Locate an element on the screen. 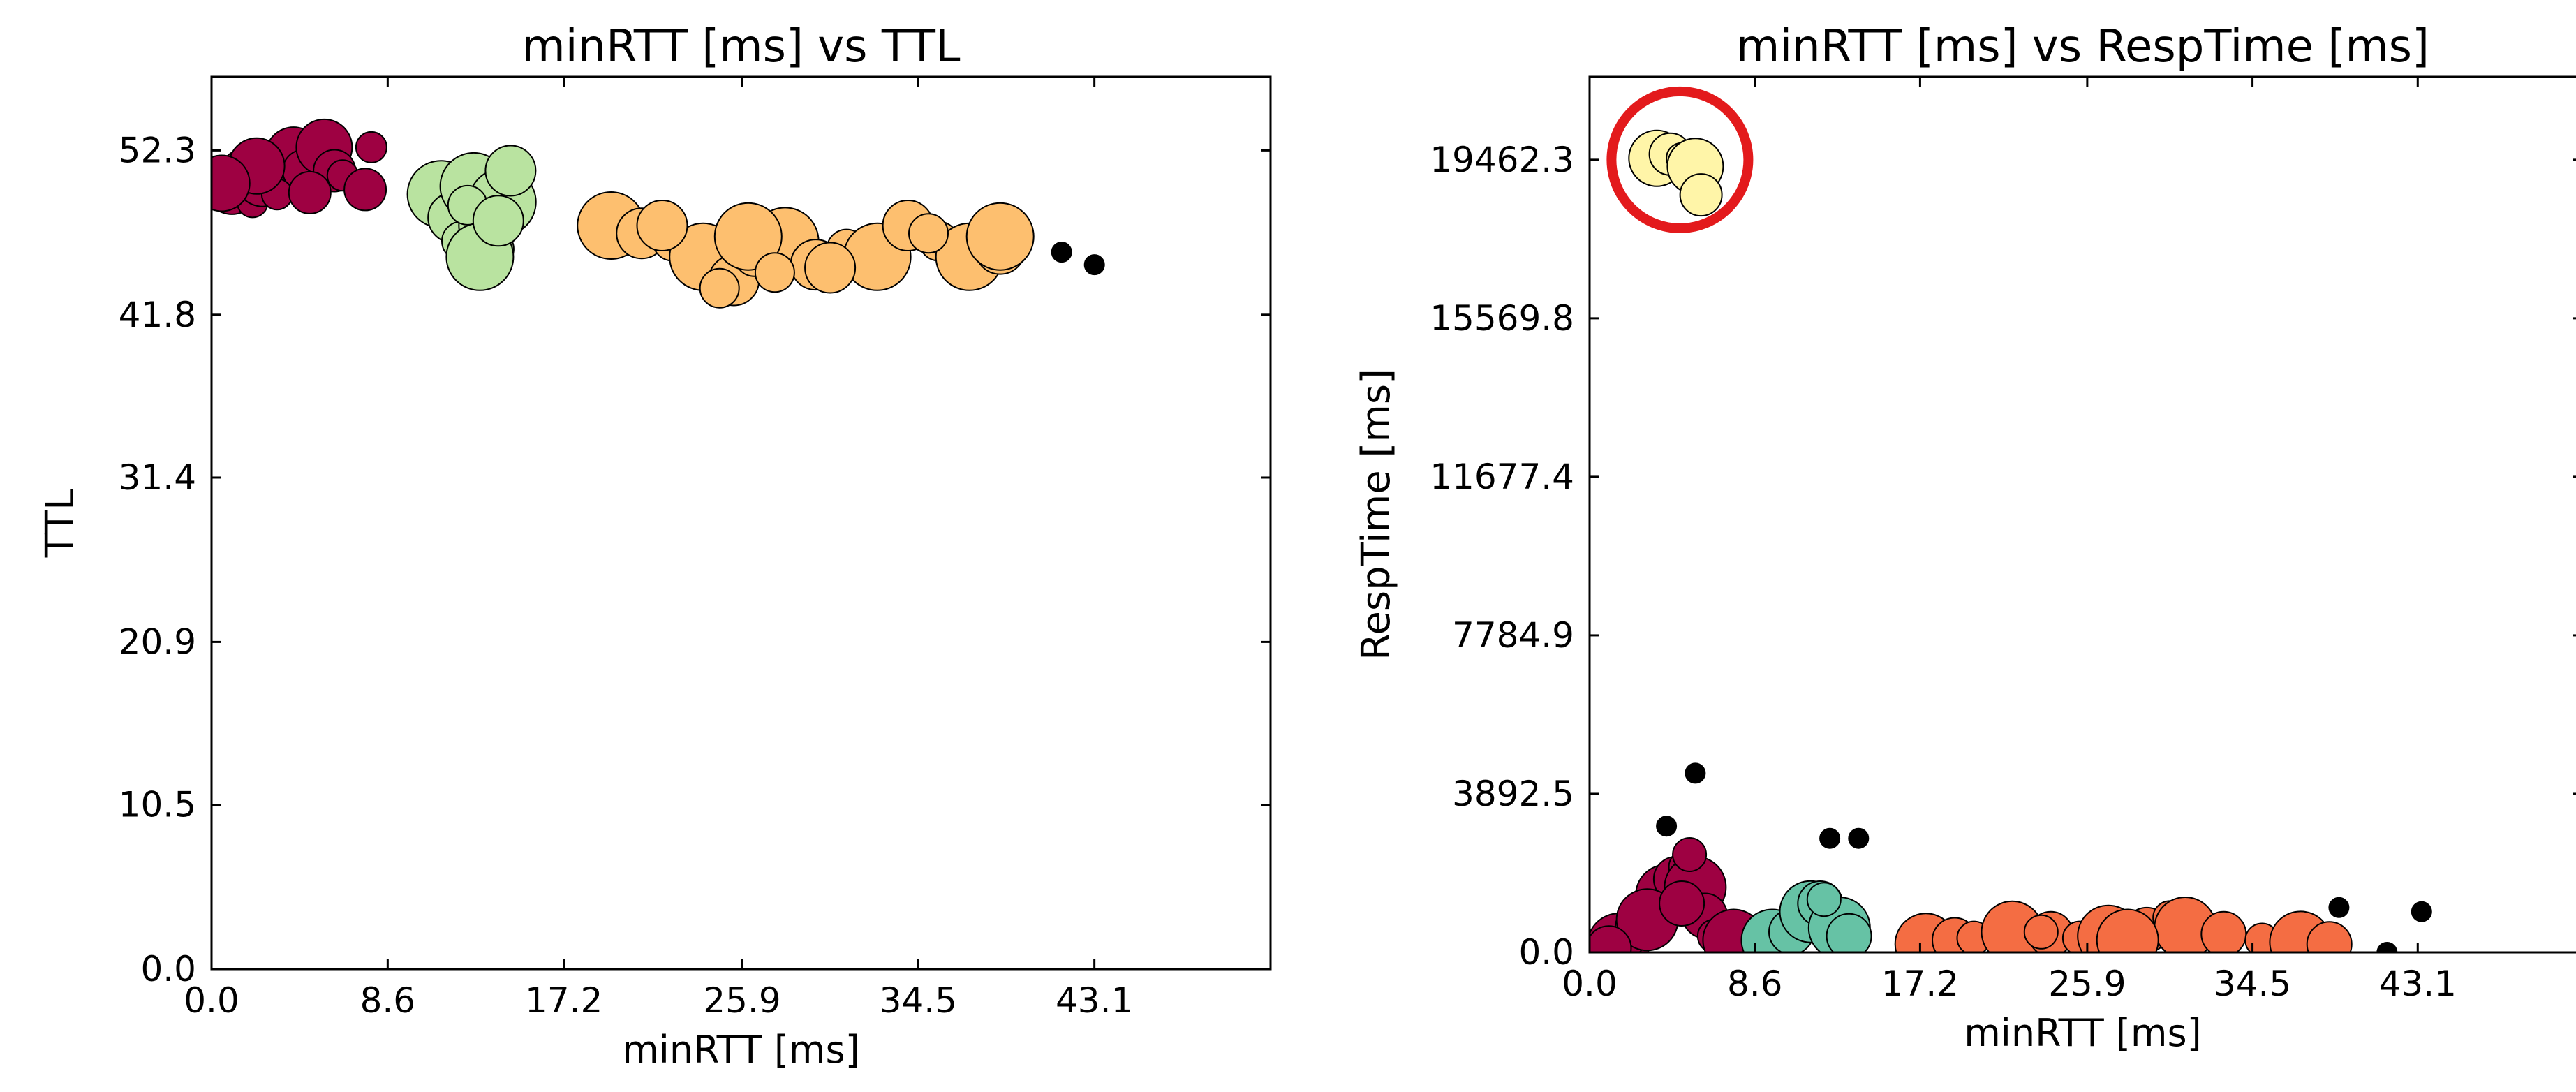 This screenshot has width=2576, height=1092. y-axis-label: RespTime [ms] is located at coordinates (1376, 515).